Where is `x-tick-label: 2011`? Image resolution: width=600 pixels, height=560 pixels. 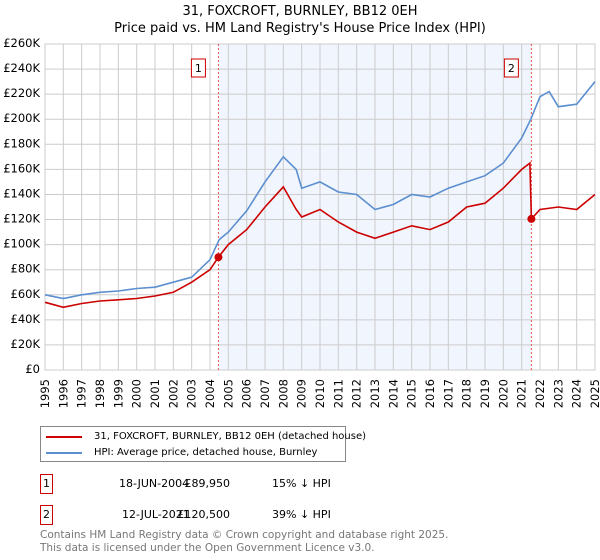 x-tick-label: 2011 is located at coordinates (338, 393).